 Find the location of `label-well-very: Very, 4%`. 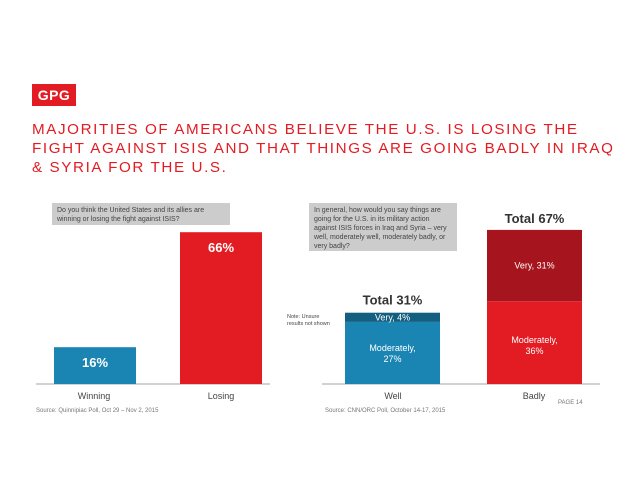

label-well-very: Very, 4% is located at coordinates (392, 317).